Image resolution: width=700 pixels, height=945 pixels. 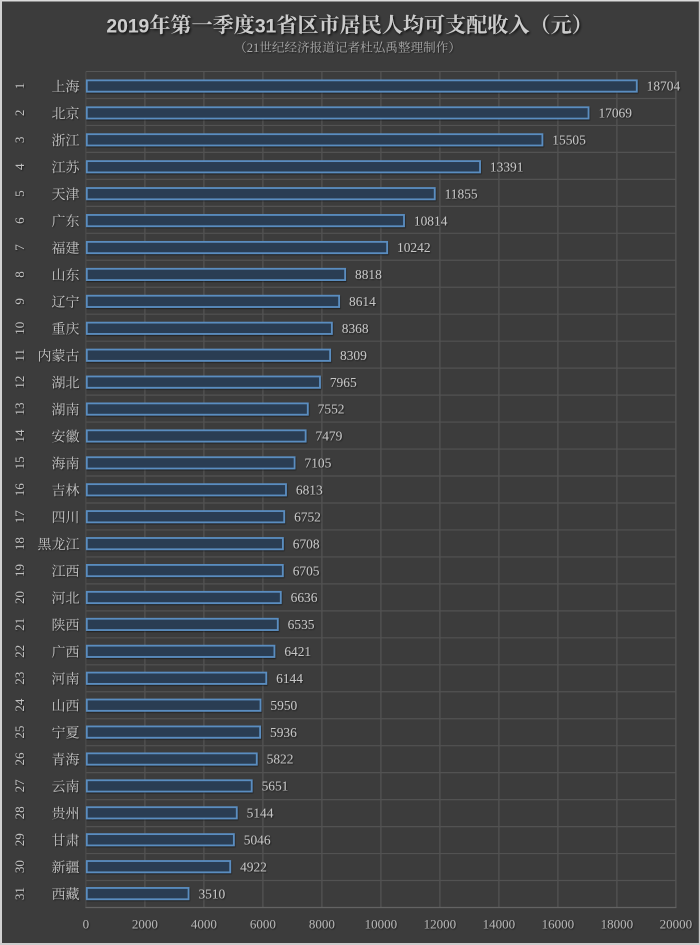 What do you see at coordinates (461, 193) in the screenshot?
I see `svg-text: 11855` at bounding box center [461, 193].